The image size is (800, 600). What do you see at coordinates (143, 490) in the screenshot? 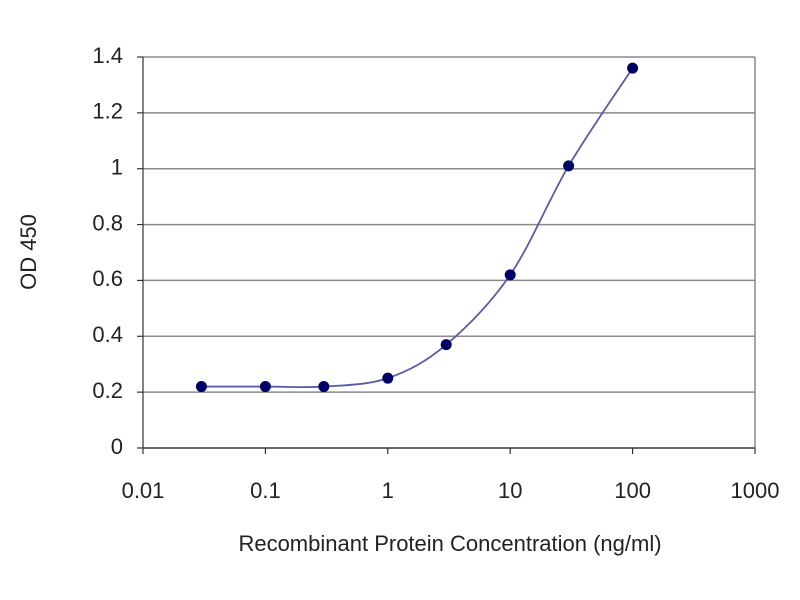
I see `x-tick-label: 0.01` at bounding box center [143, 490].